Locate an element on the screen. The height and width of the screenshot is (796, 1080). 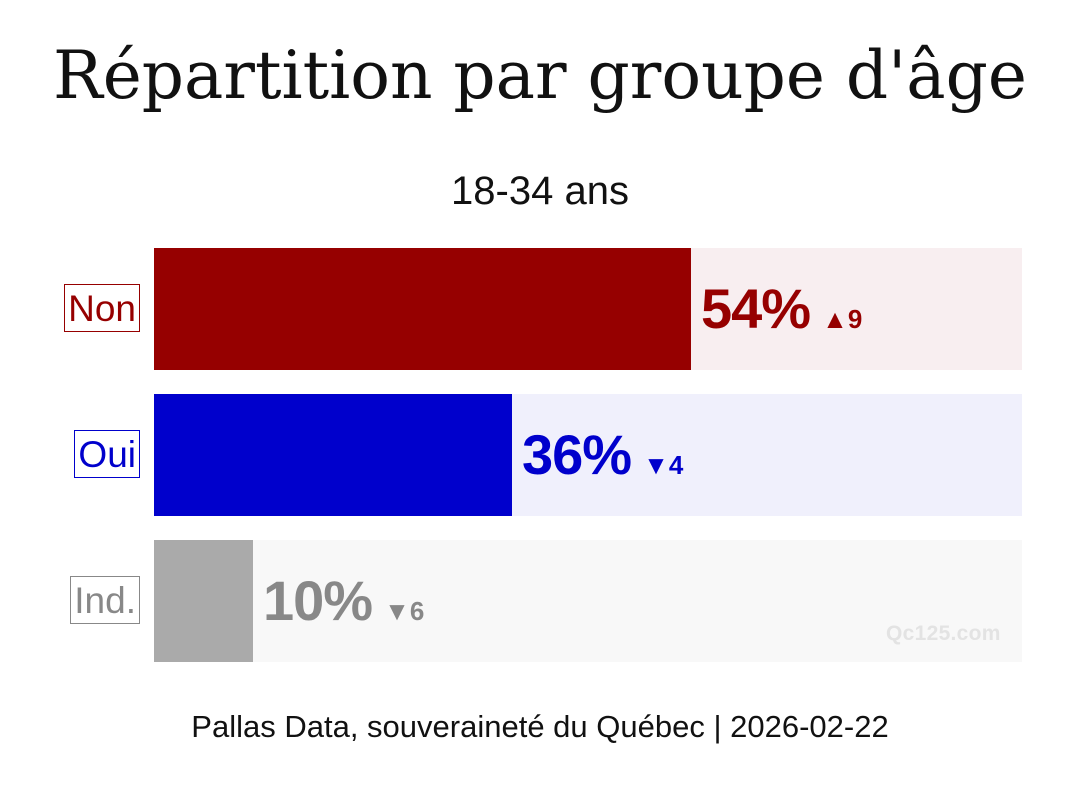
change-label: ▼6 is located at coordinates (404, 611).